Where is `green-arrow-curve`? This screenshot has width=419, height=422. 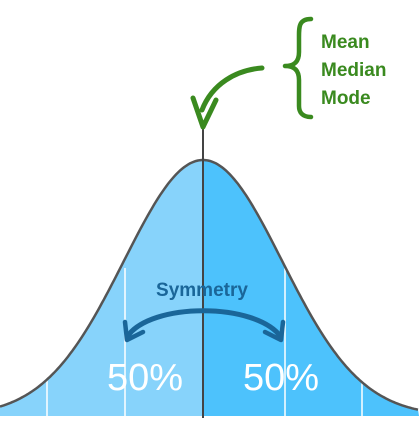
green-arrow-curve is located at coordinates (232, 89).